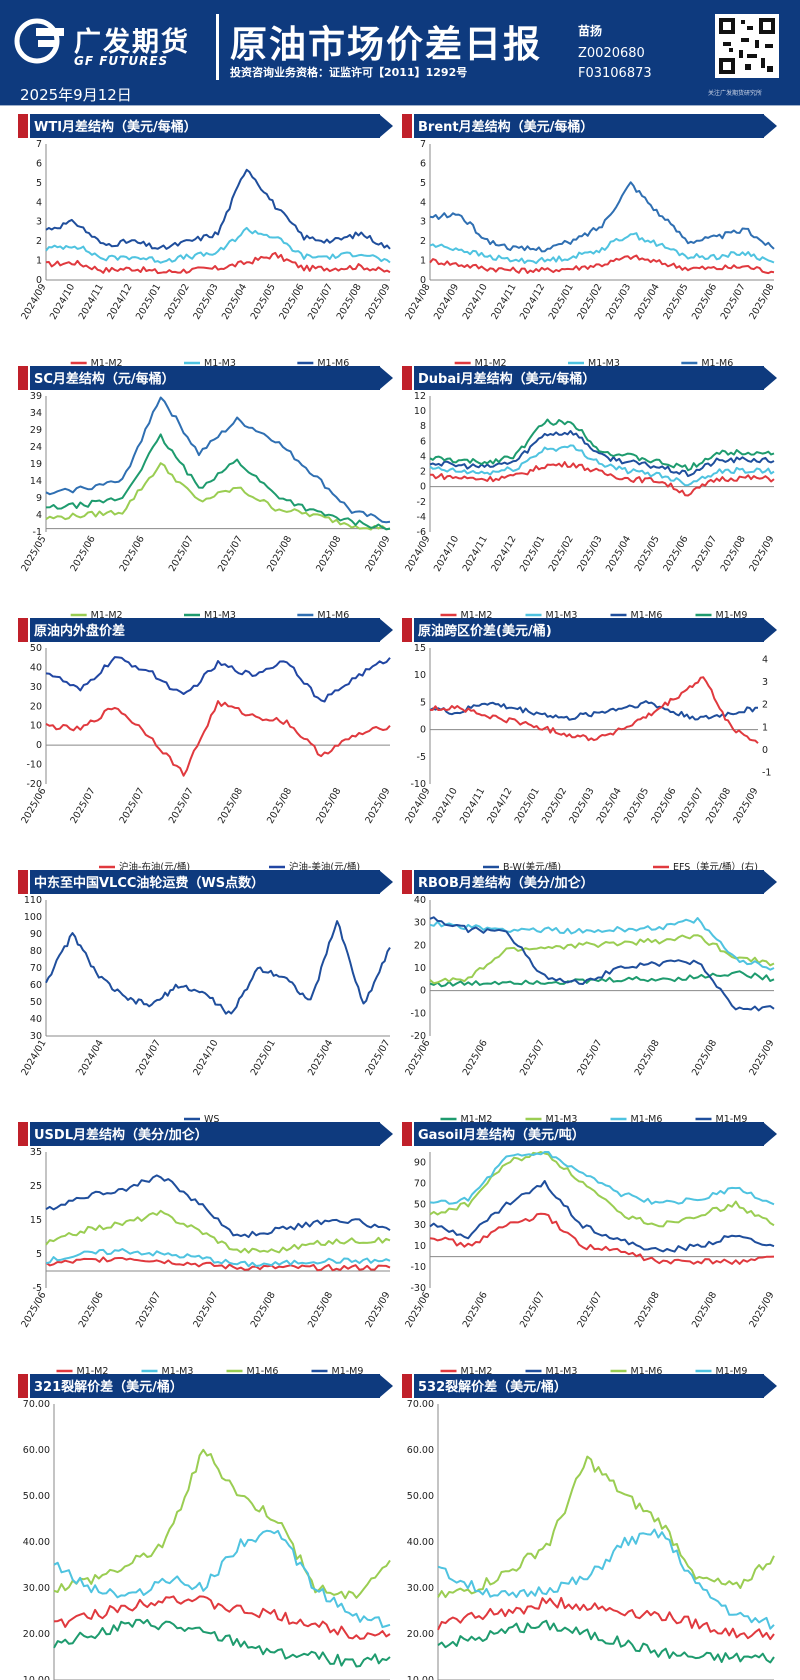 The height and width of the screenshot is (1680, 800). Describe the element at coordinates (606, 1618) in the screenshot. I see `series-line-s3` at that location.